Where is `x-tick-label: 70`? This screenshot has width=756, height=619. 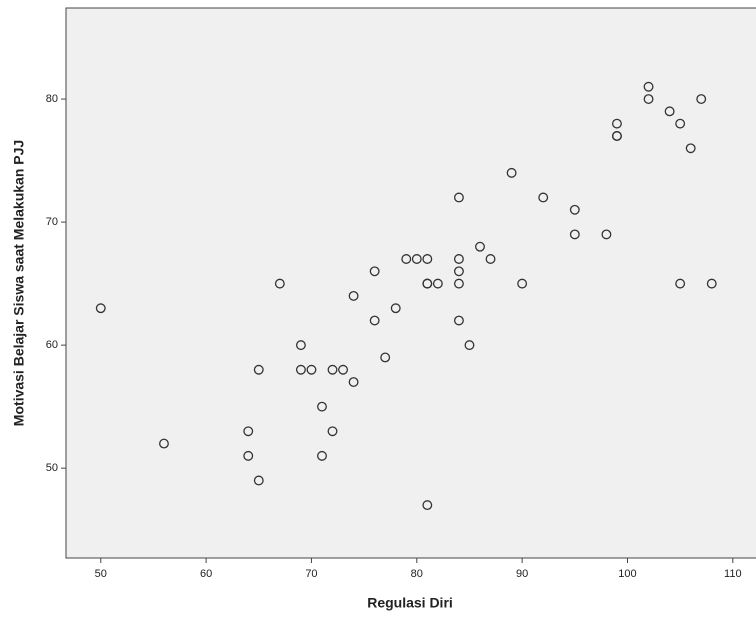
x-tick-label: 70 is located at coordinates (311, 574).